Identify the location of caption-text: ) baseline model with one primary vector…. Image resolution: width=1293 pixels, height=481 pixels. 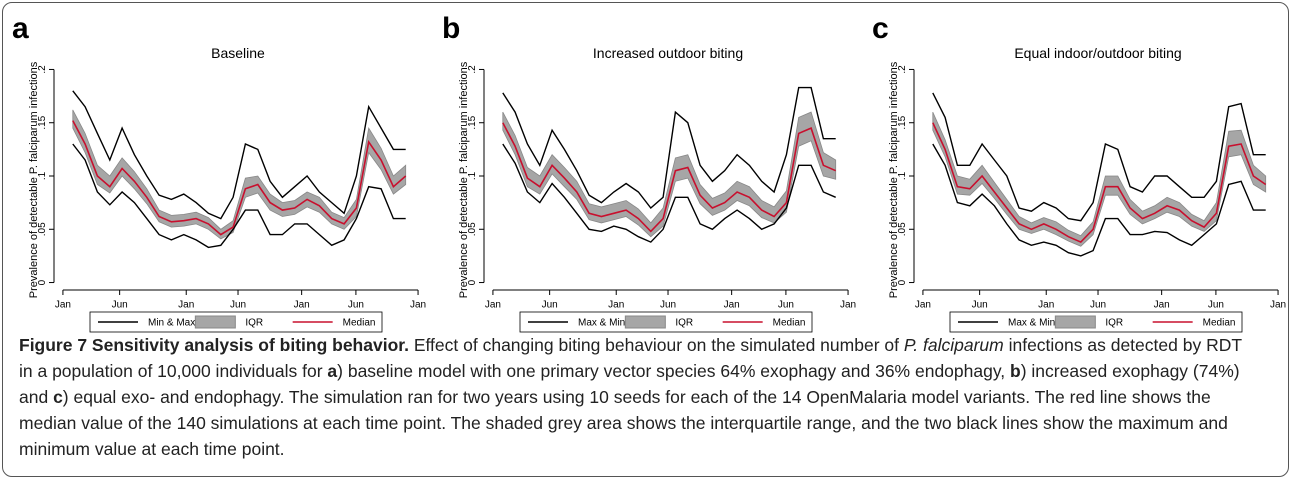
(674, 371).